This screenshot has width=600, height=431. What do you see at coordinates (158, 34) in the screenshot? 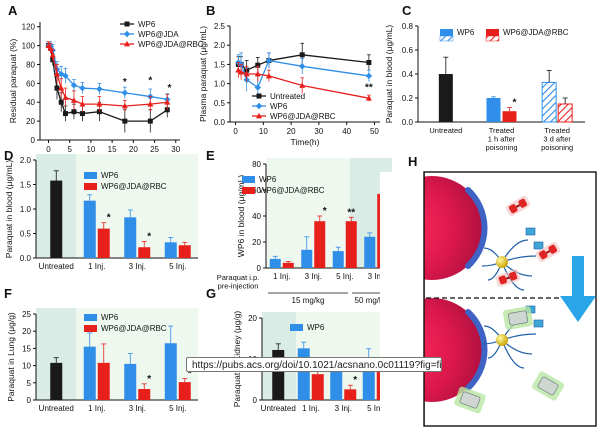
I see `legend-label: WP6@JDA` at bounding box center [158, 34].